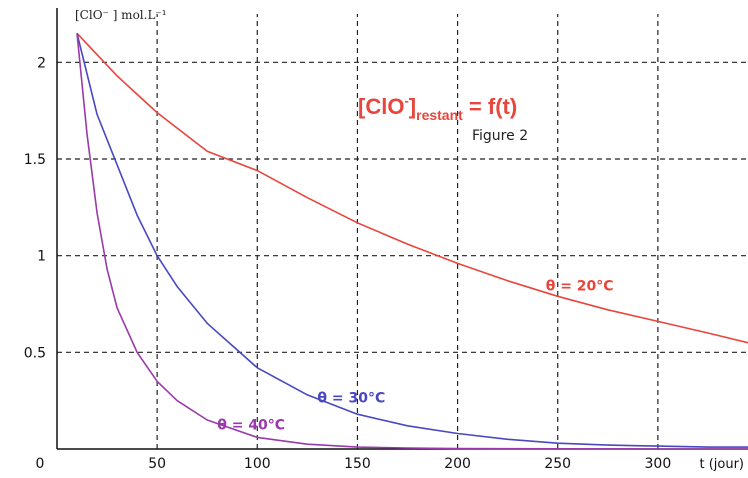 The image size is (748, 478). What do you see at coordinates (35, 353) in the screenshot?
I see `y-tick-label: 0.5` at bounding box center [35, 353].